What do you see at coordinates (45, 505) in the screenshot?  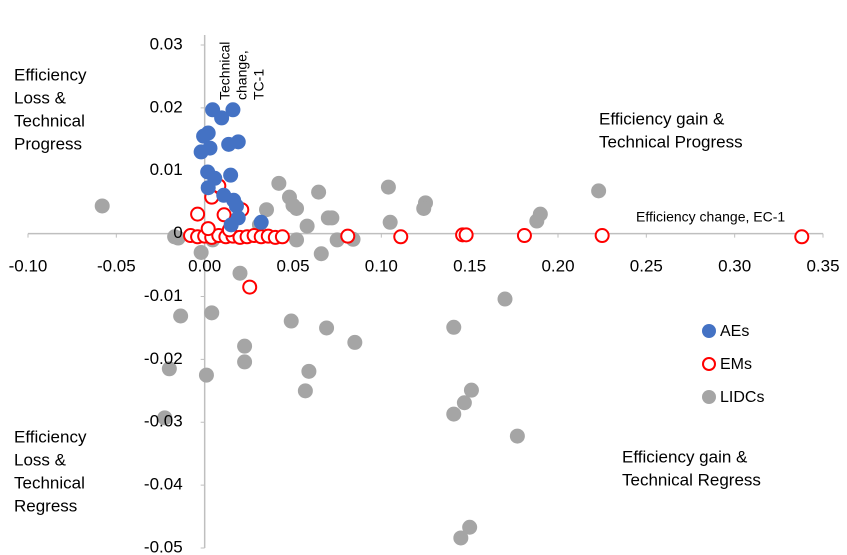 I see `annotation: Regress` at bounding box center [45, 505].